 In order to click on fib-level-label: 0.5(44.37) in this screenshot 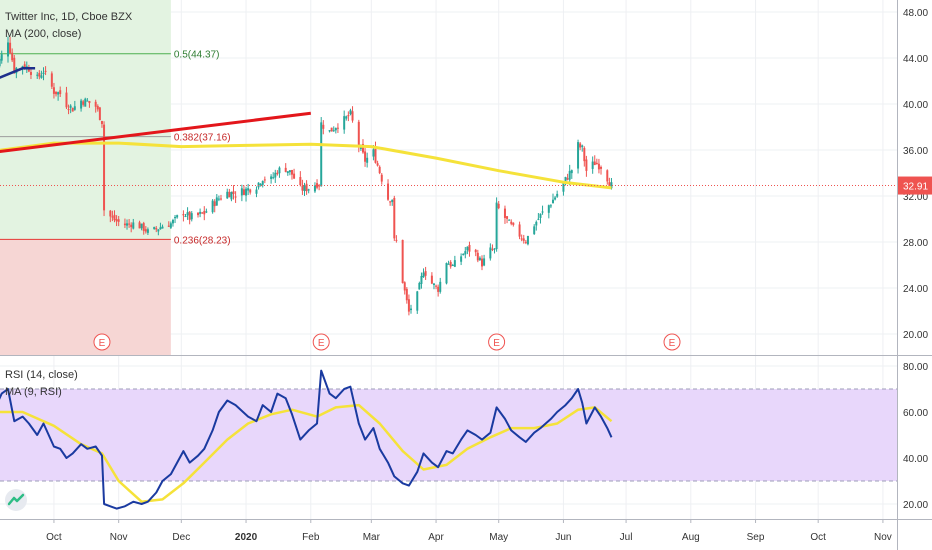, I will do `click(197, 55)`.